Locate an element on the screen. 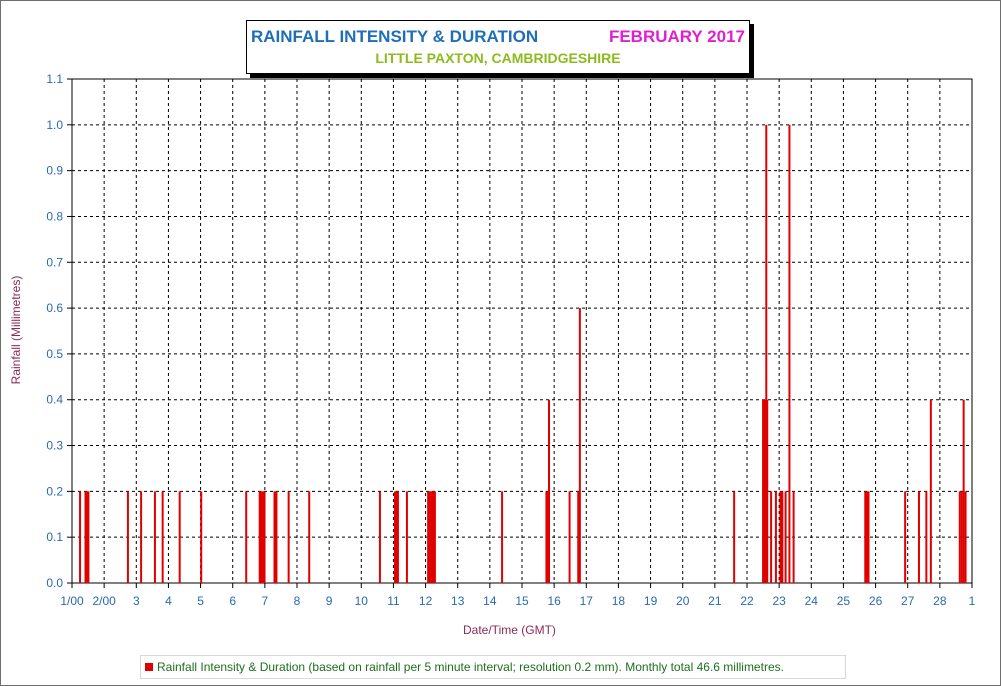 The width and height of the screenshot is (1001, 686). x-tick-label: 26 is located at coordinates (876, 601).